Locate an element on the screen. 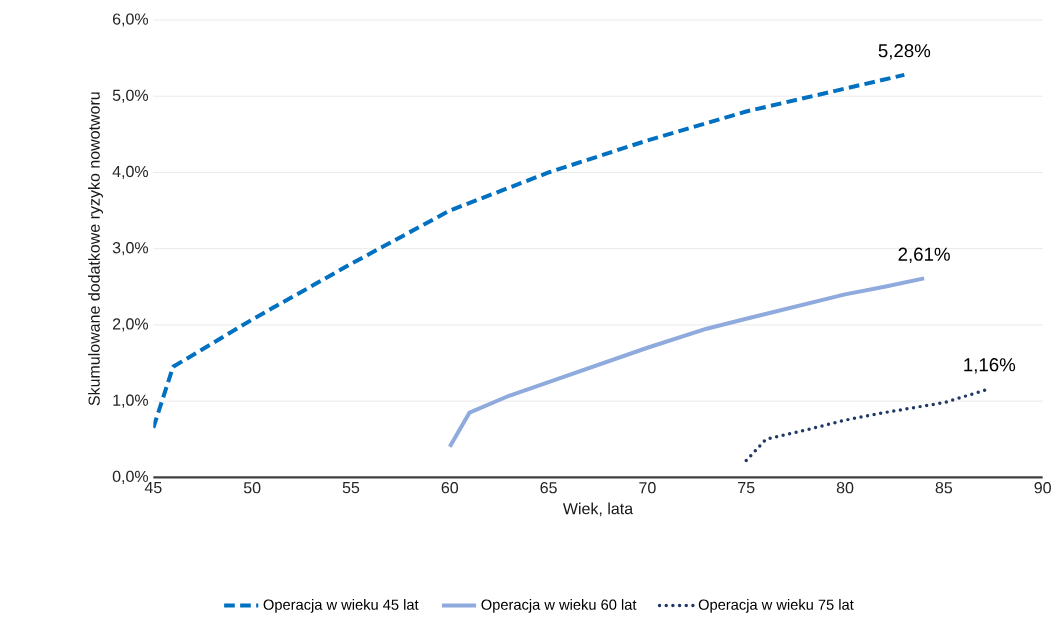 This screenshot has width=1052, height=619. x-tick-label: 70 is located at coordinates (647, 488).